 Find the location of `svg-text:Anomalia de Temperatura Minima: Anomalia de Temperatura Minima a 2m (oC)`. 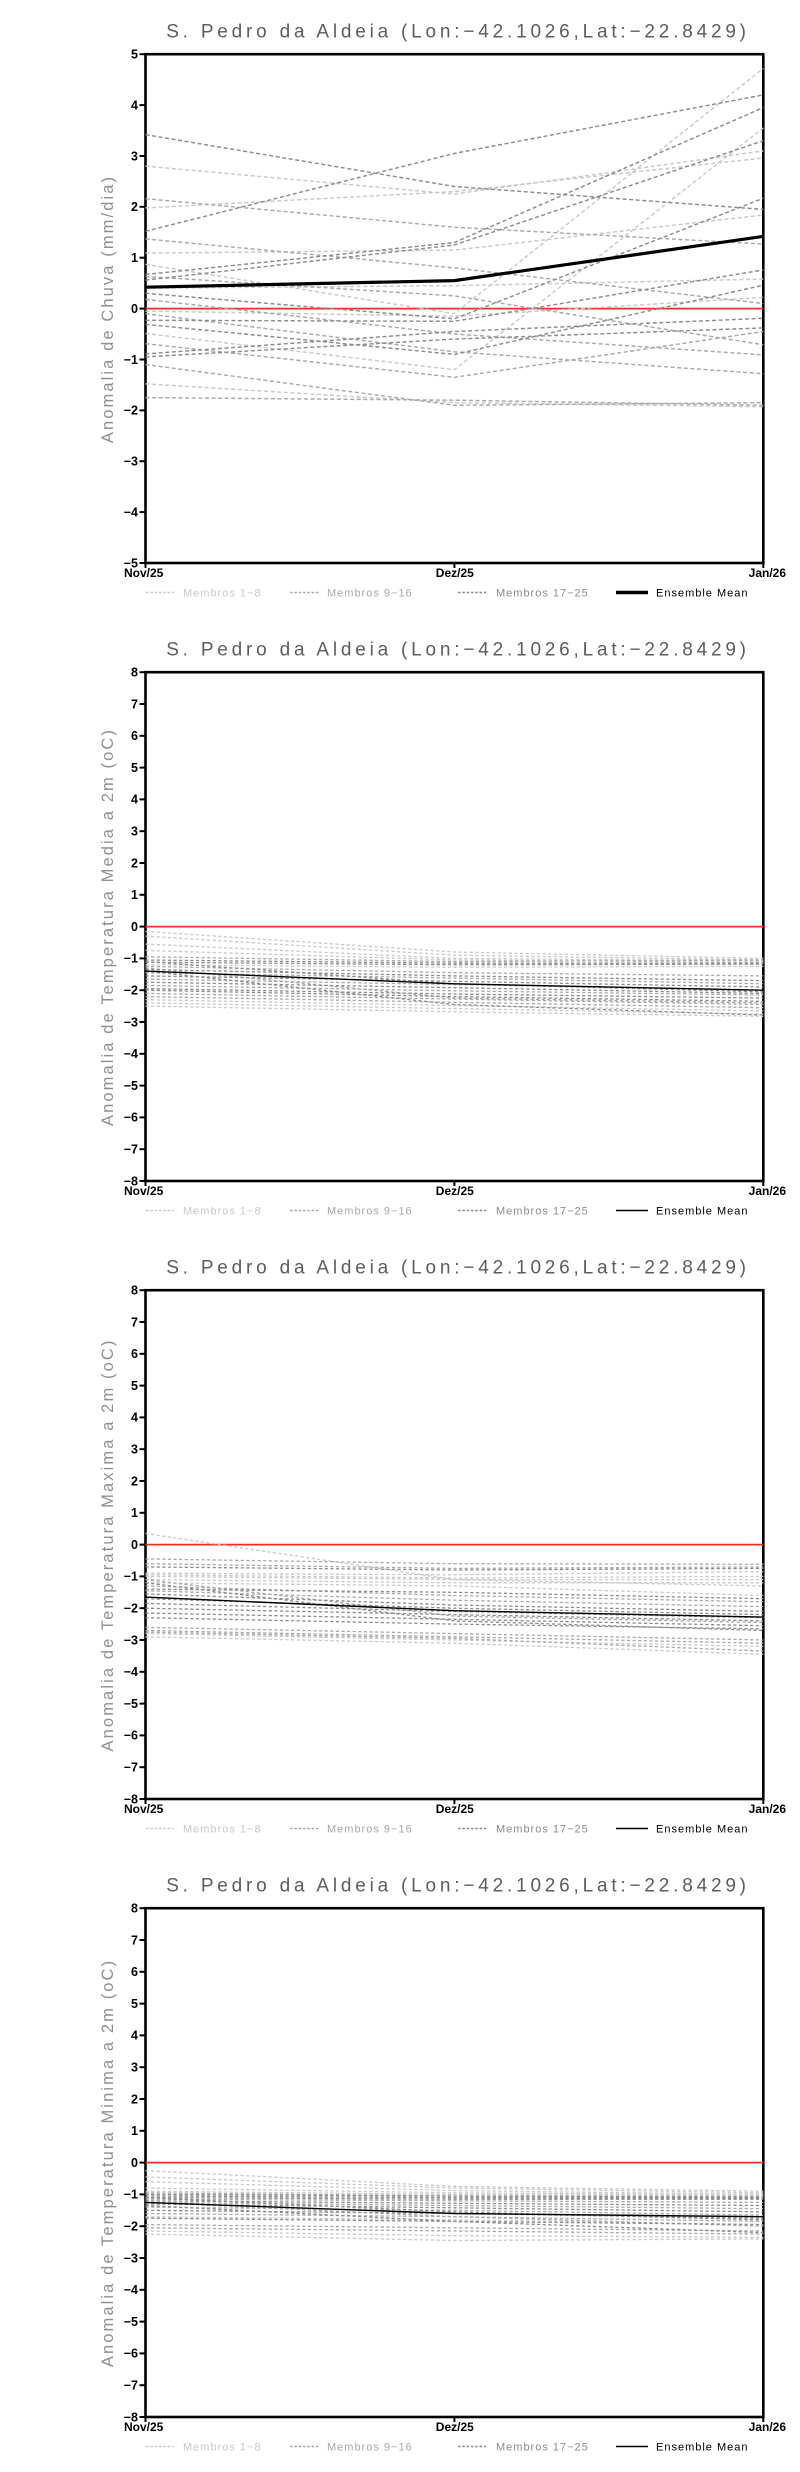

svg-text:Anomalia de Temperatura Minima: Anomalia de Temperatura Minima a 2m (oC) is located at coordinates (108, 2163).